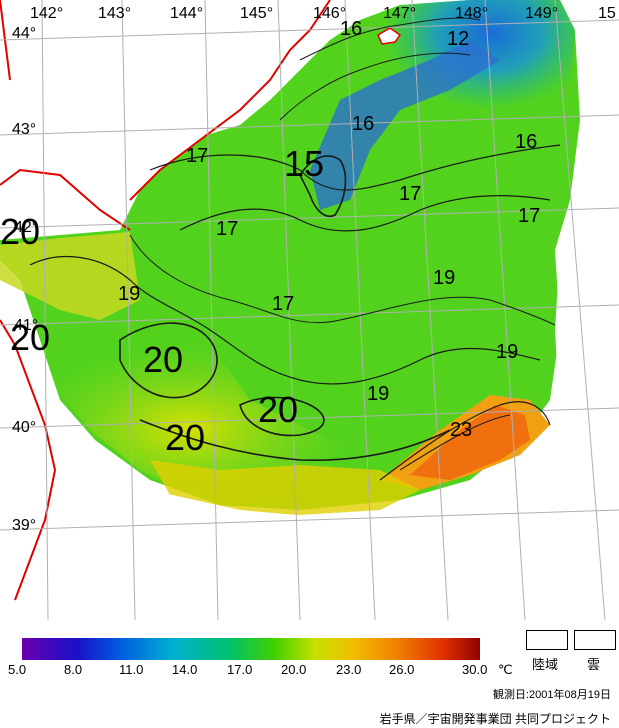 Image resolution: width=619 pixels, height=728 pixels. Describe the element at coordinates (402, 669) in the screenshot. I see `color-bar-tick: 26.0` at that location.